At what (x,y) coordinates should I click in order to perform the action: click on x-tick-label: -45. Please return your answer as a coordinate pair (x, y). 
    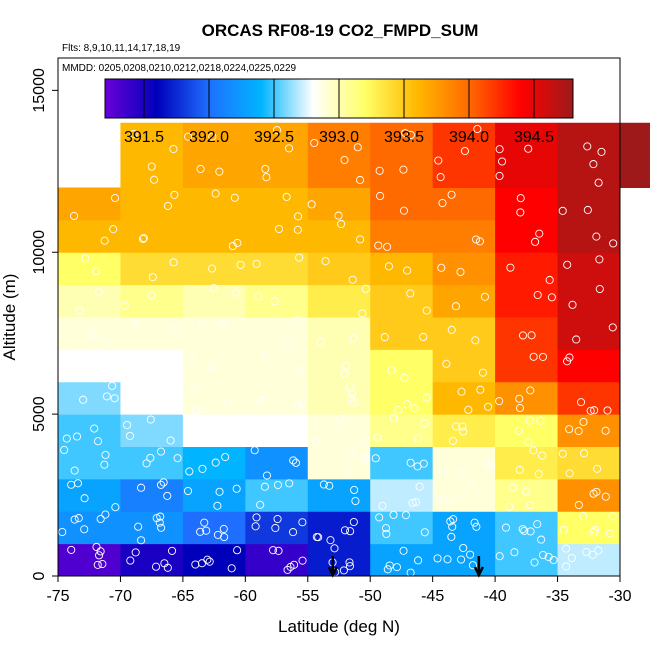
    Looking at the image, I should click on (432, 596).